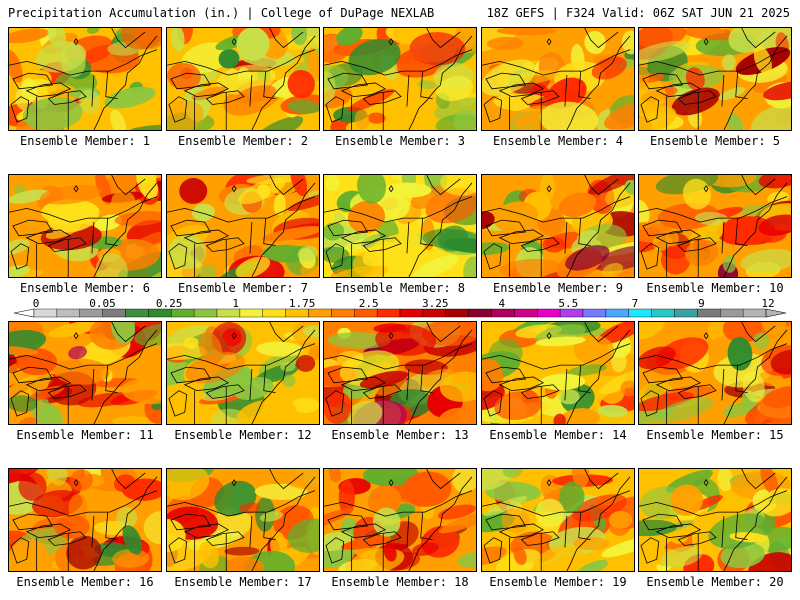 This screenshot has height=600, width=800. I want to click on ensemble-member-caption: Ensemble Member: 2, so click(243, 141).